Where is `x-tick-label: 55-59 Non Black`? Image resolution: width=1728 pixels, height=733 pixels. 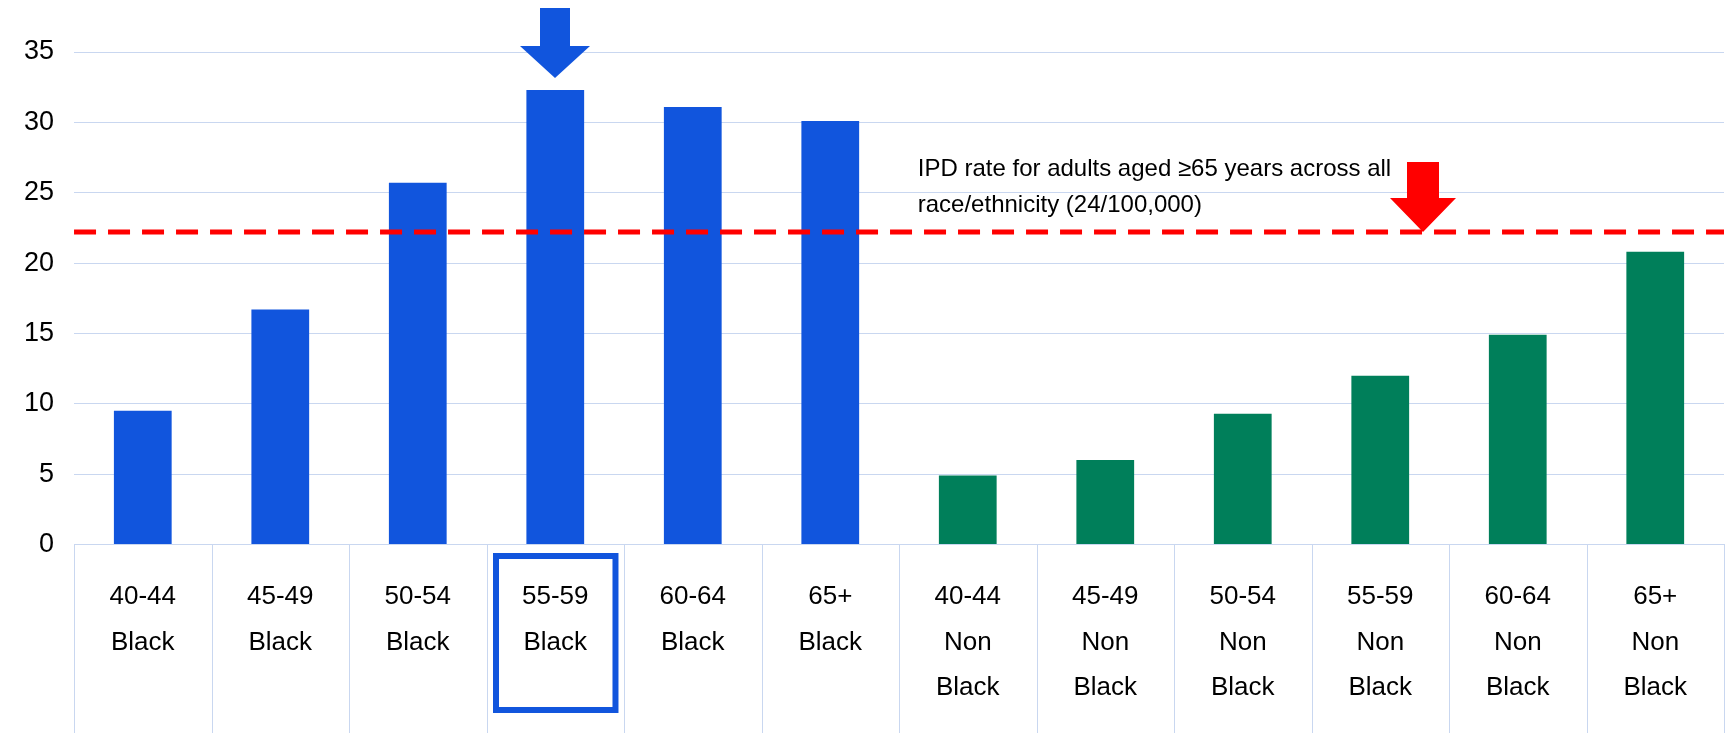
x-tick-label: 55-59 Non Black is located at coordinates (1380, 641).